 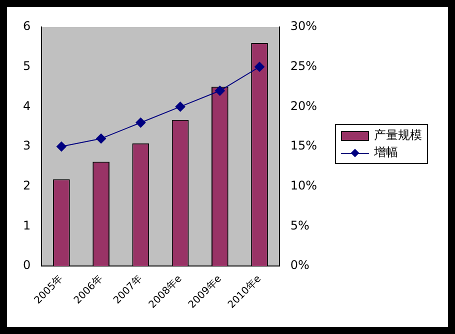 What do you see at coordinates (303, 105) in the screenshot?
I see `y2-tick-label: 20%` at bounding box center [303, 105].